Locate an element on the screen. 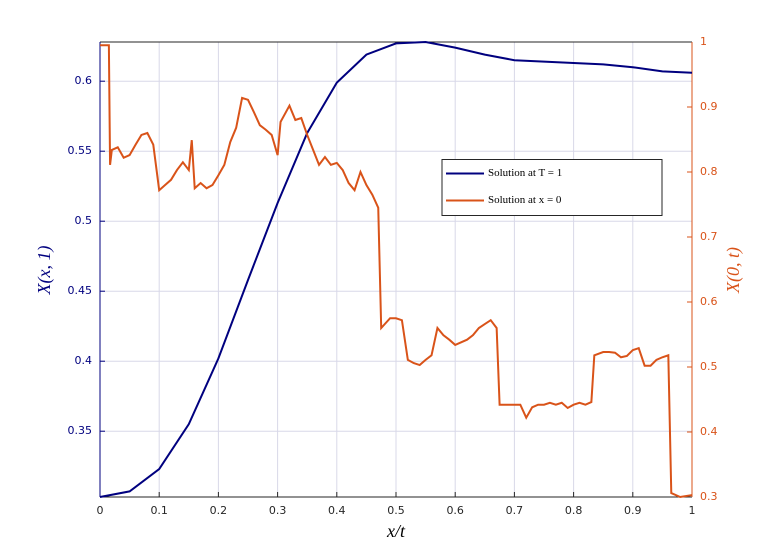 The height and width of the screenshot is (560, 766). x-tick-label: 0.3 is located at coordinates (278, 510).